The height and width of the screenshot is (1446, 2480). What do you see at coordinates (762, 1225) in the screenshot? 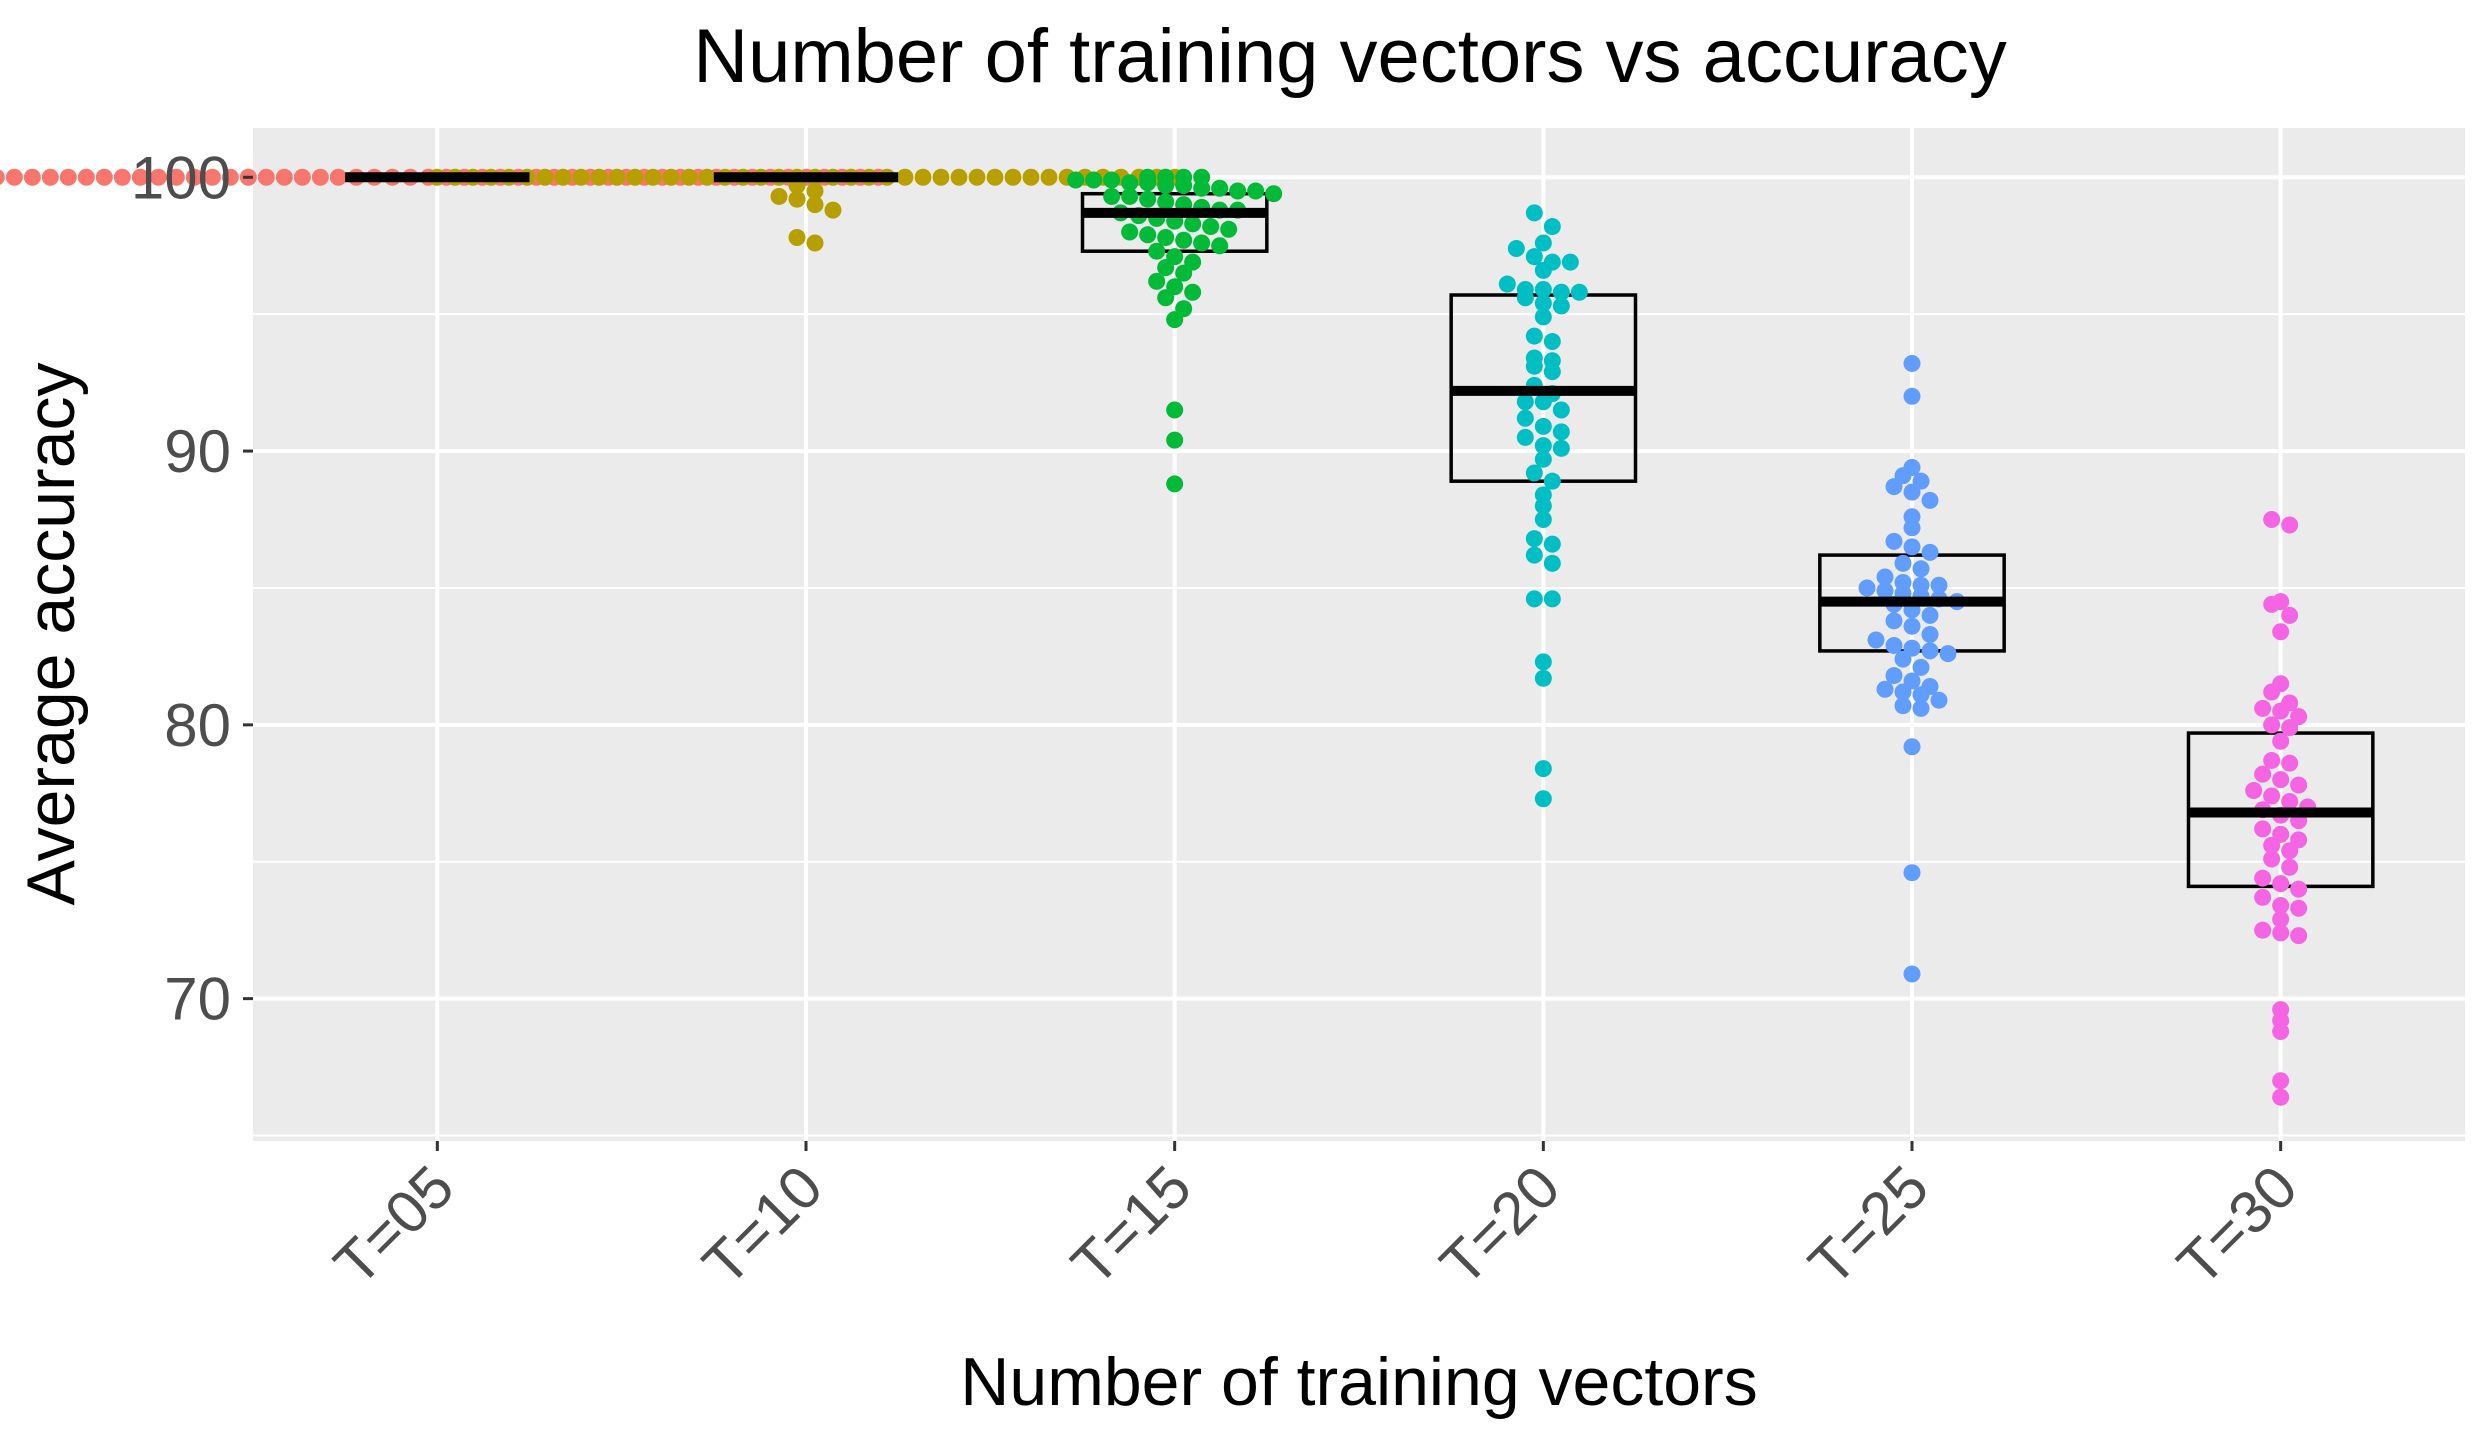
I see `x-tick-label: T=10` at bounding box center [762, 1225].